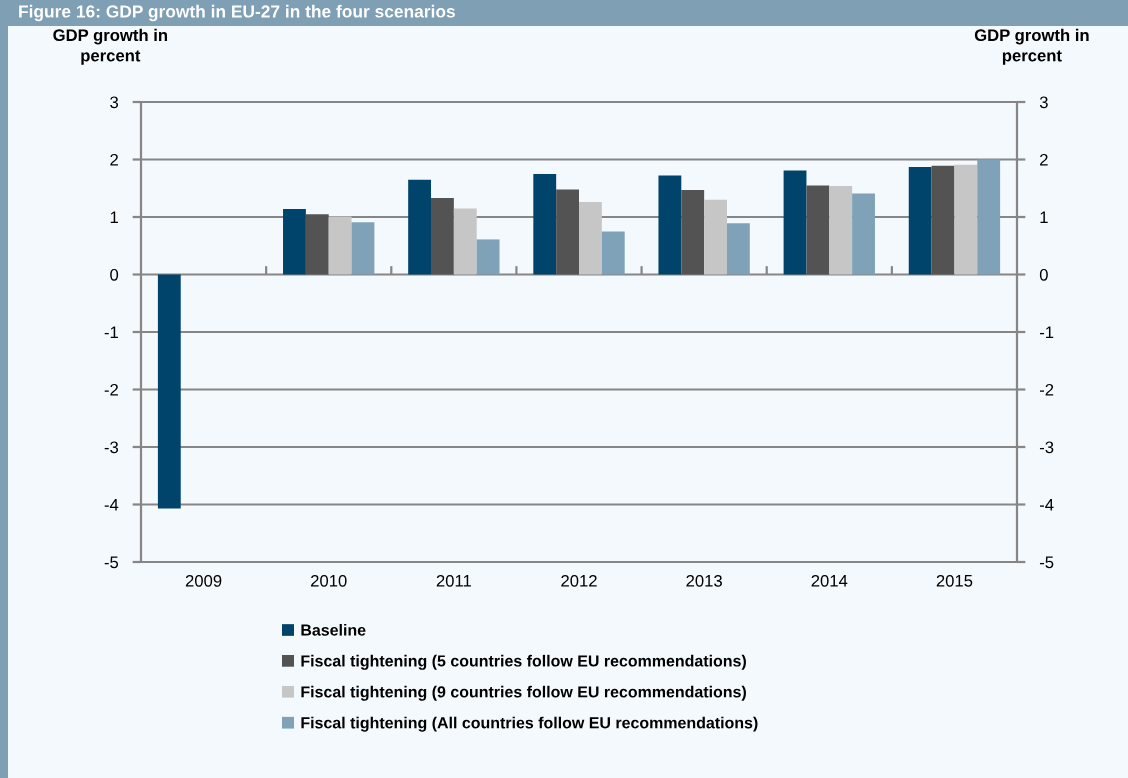 The height and width of the screenshot is (778, 1128). Describe the element at coordinates (529, 724) in the screenshot. I see `legend-label: Fiscal tightening (All countries follow EU recommendations)` at that location.